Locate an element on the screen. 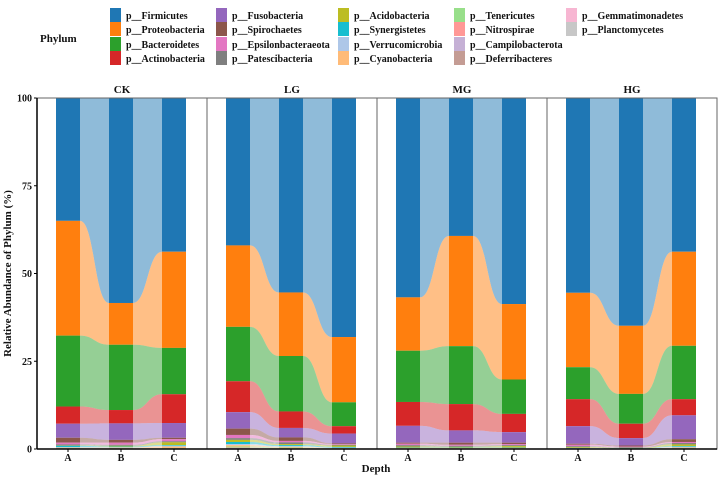 Image resolution: width=720 pixels, height=480 pixels. legend-label: p__Proteobacteria is located at coordinates (165, 30).